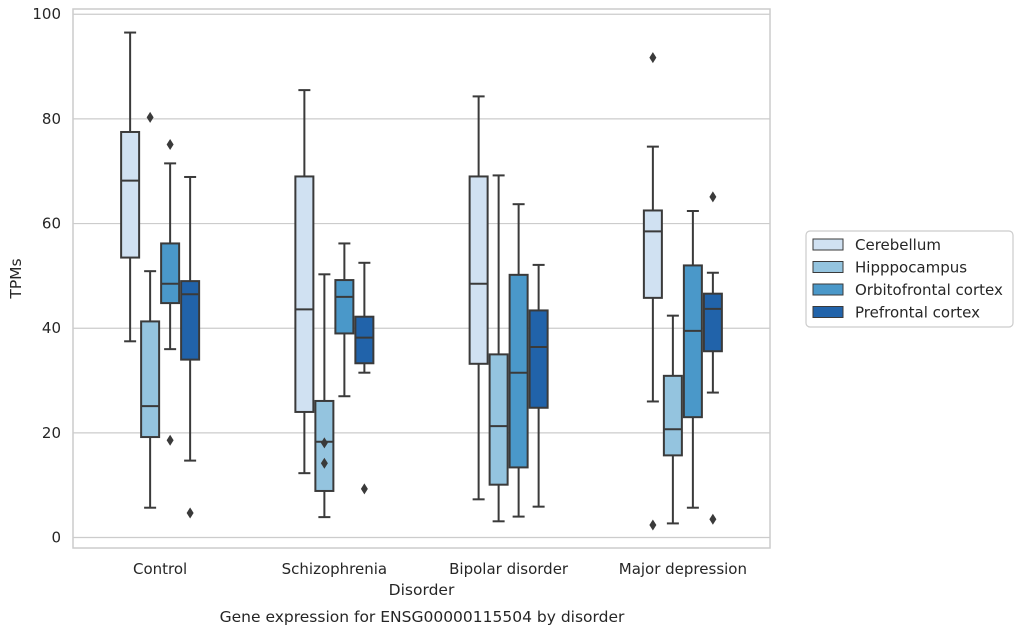 This screenshot has width=1023, height=634. Describe the element at coordinates (160, 569) in the screenshot. I see `x-tick-label: Control` at that location.